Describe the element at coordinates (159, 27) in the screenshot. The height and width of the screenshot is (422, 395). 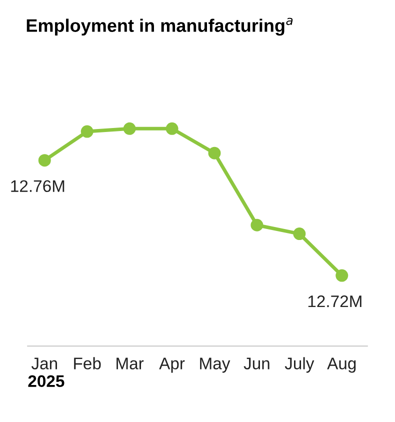
I see `chart-title: Employment in manufacturing$^{a}$` at that location.